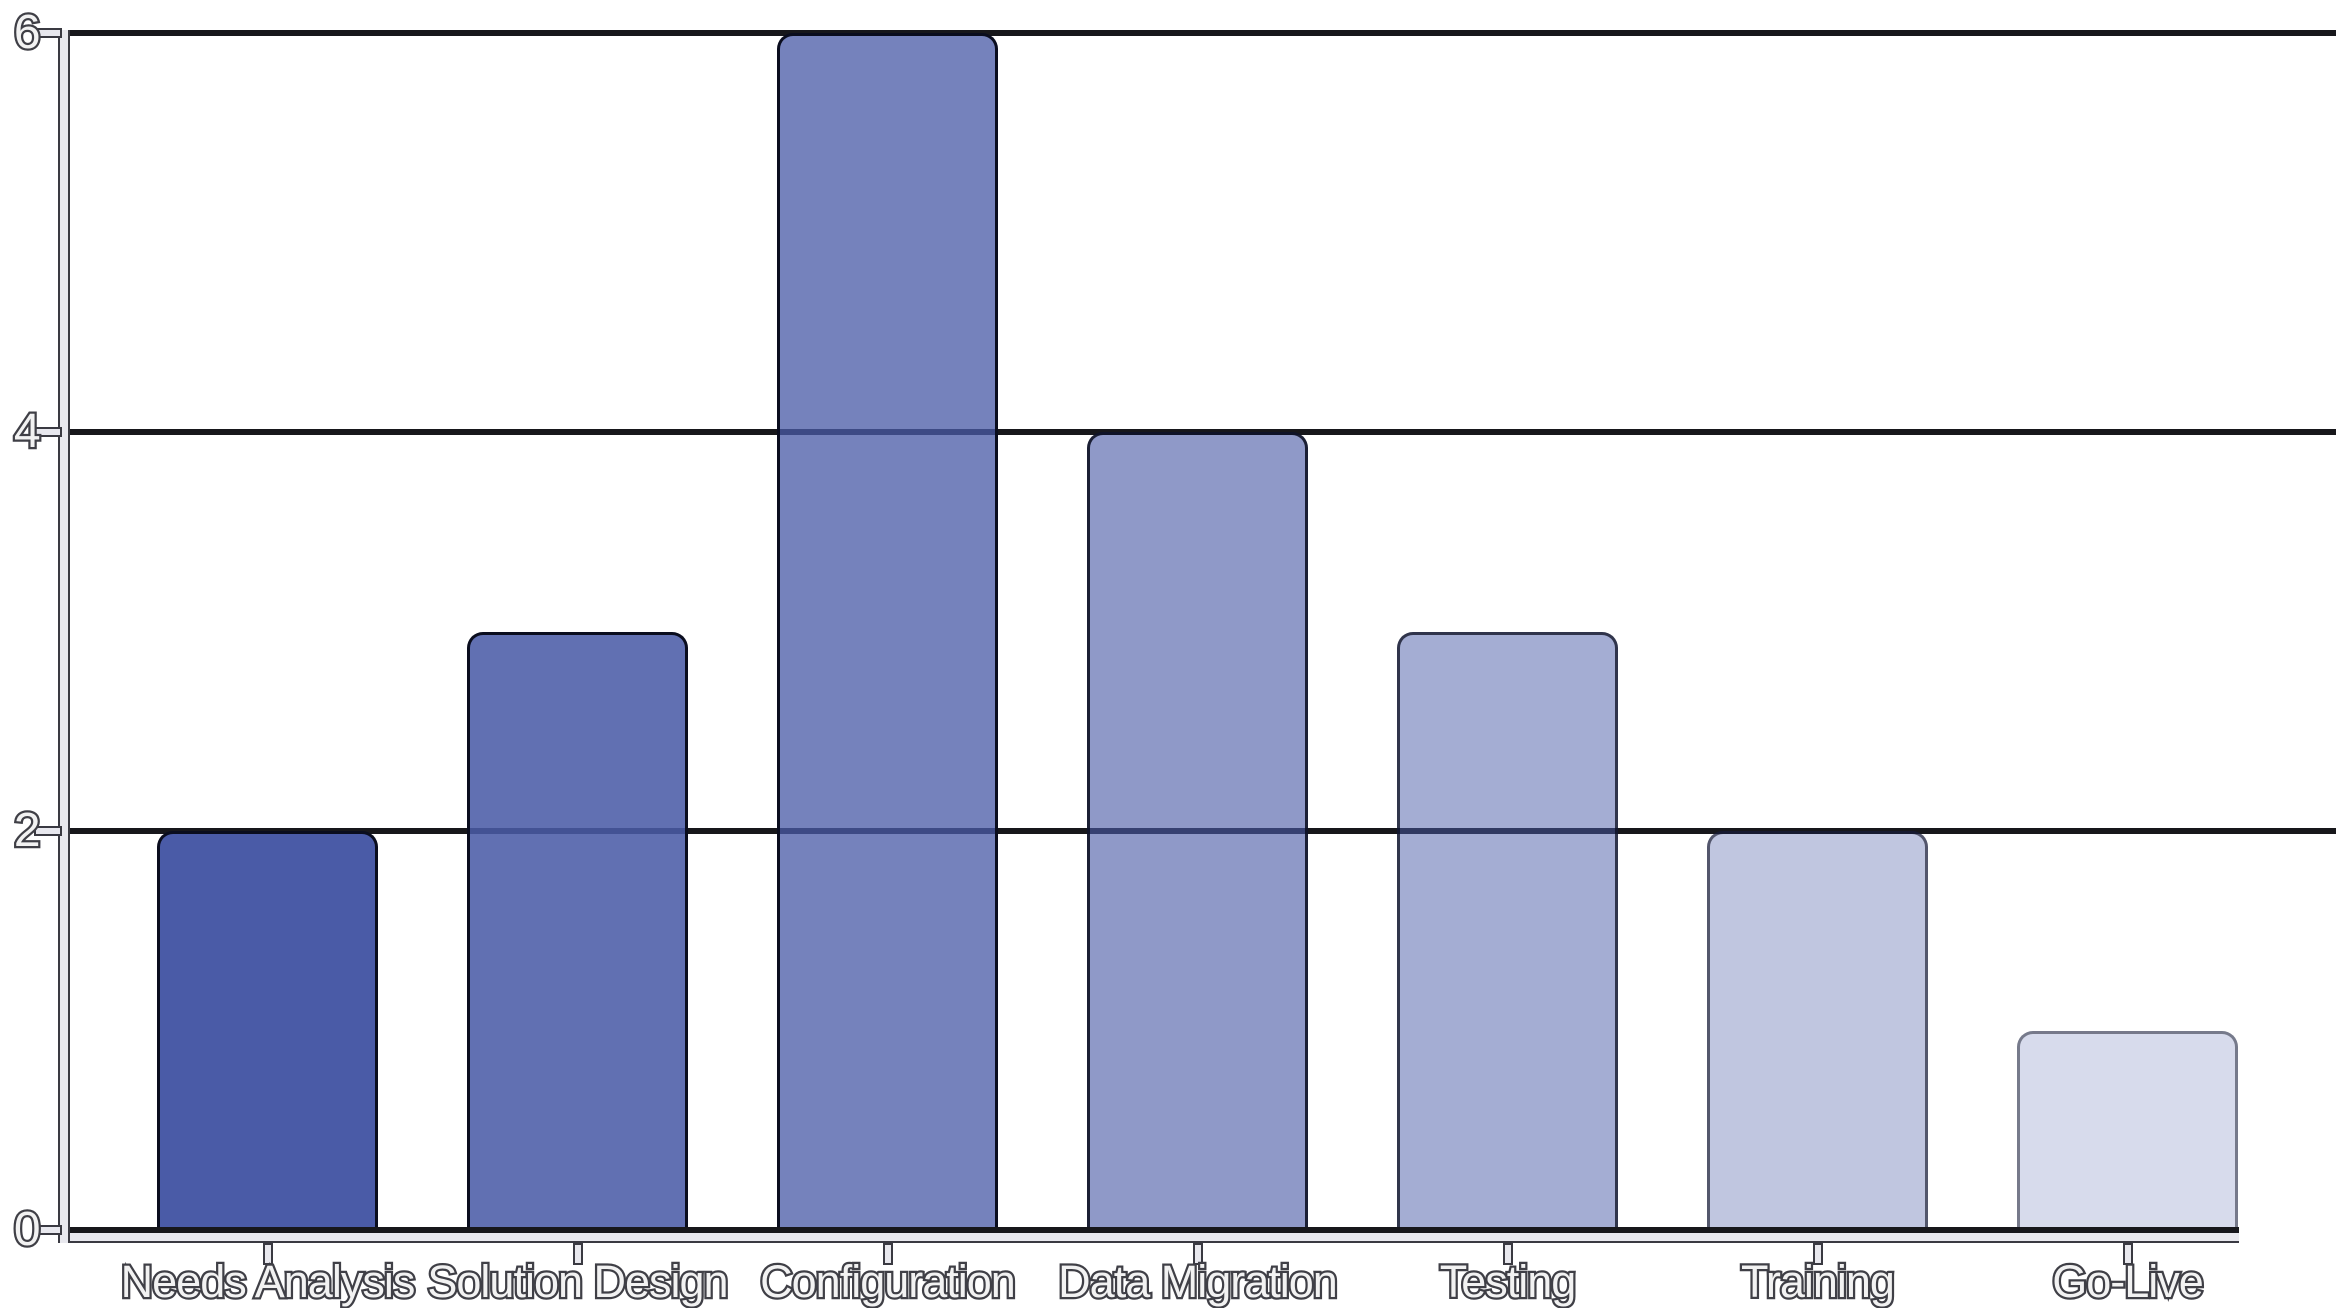 This screenshot has height=1308, width=2336. What do you see at coordinates (887, 633) in the screenshot?
I see `bar-configuration` at bounding box center [887, 633].